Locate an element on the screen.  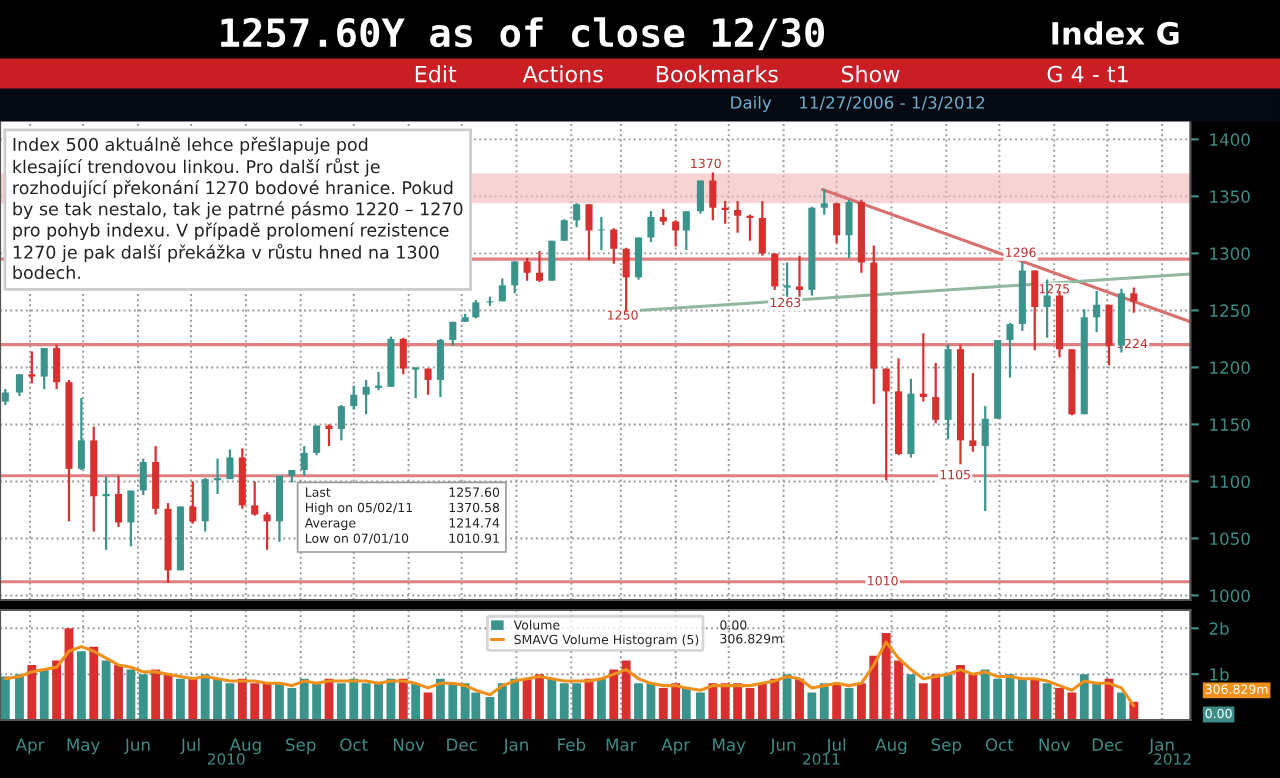
y-tick-label: 1400 is located at coordinates (1230, 139).